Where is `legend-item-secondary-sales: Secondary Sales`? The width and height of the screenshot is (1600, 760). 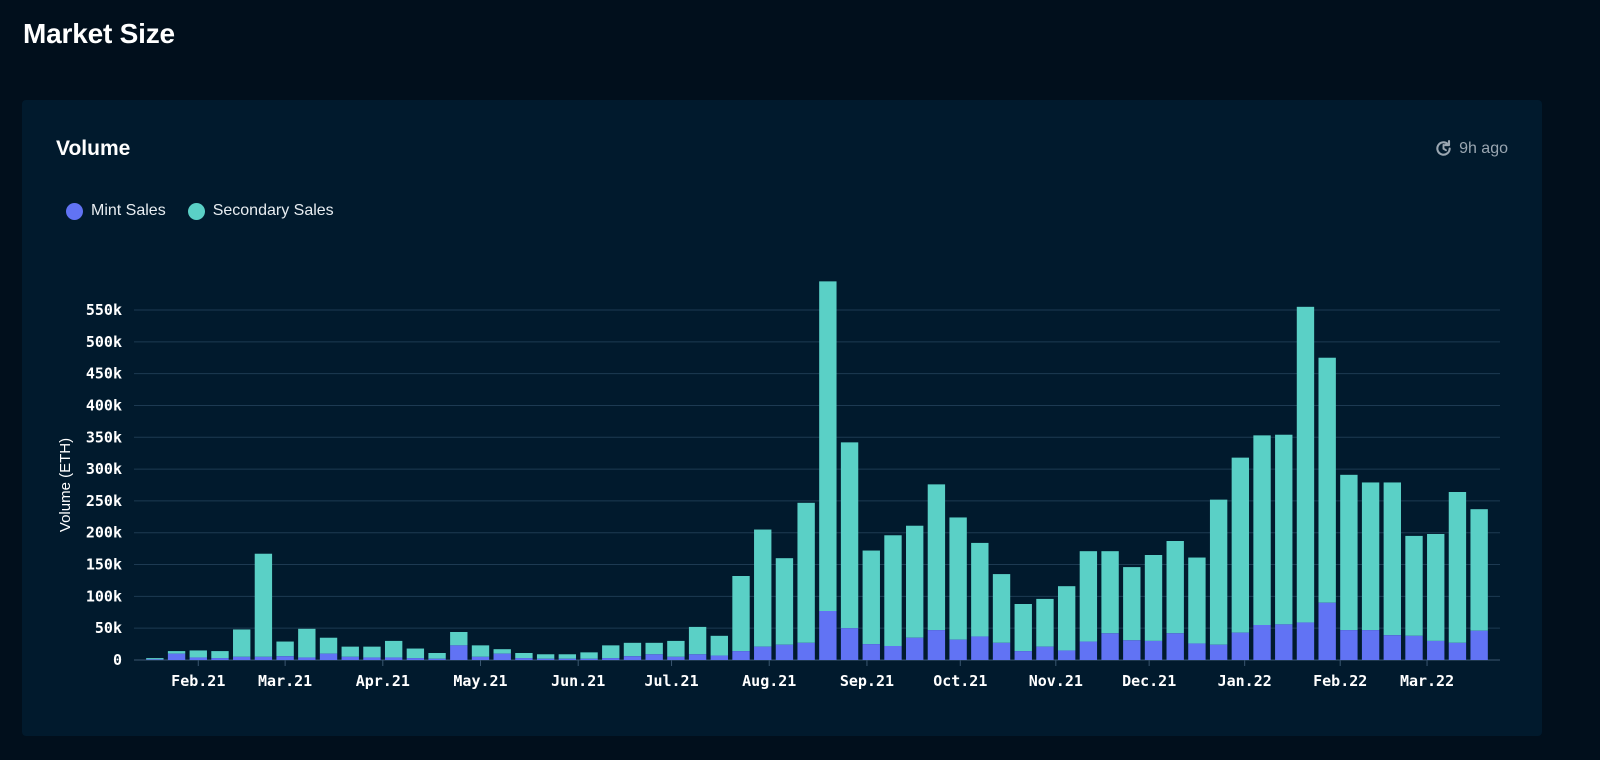 legend-item-secondary-sales: Secondary Sales is located at coordinates (260, 211).